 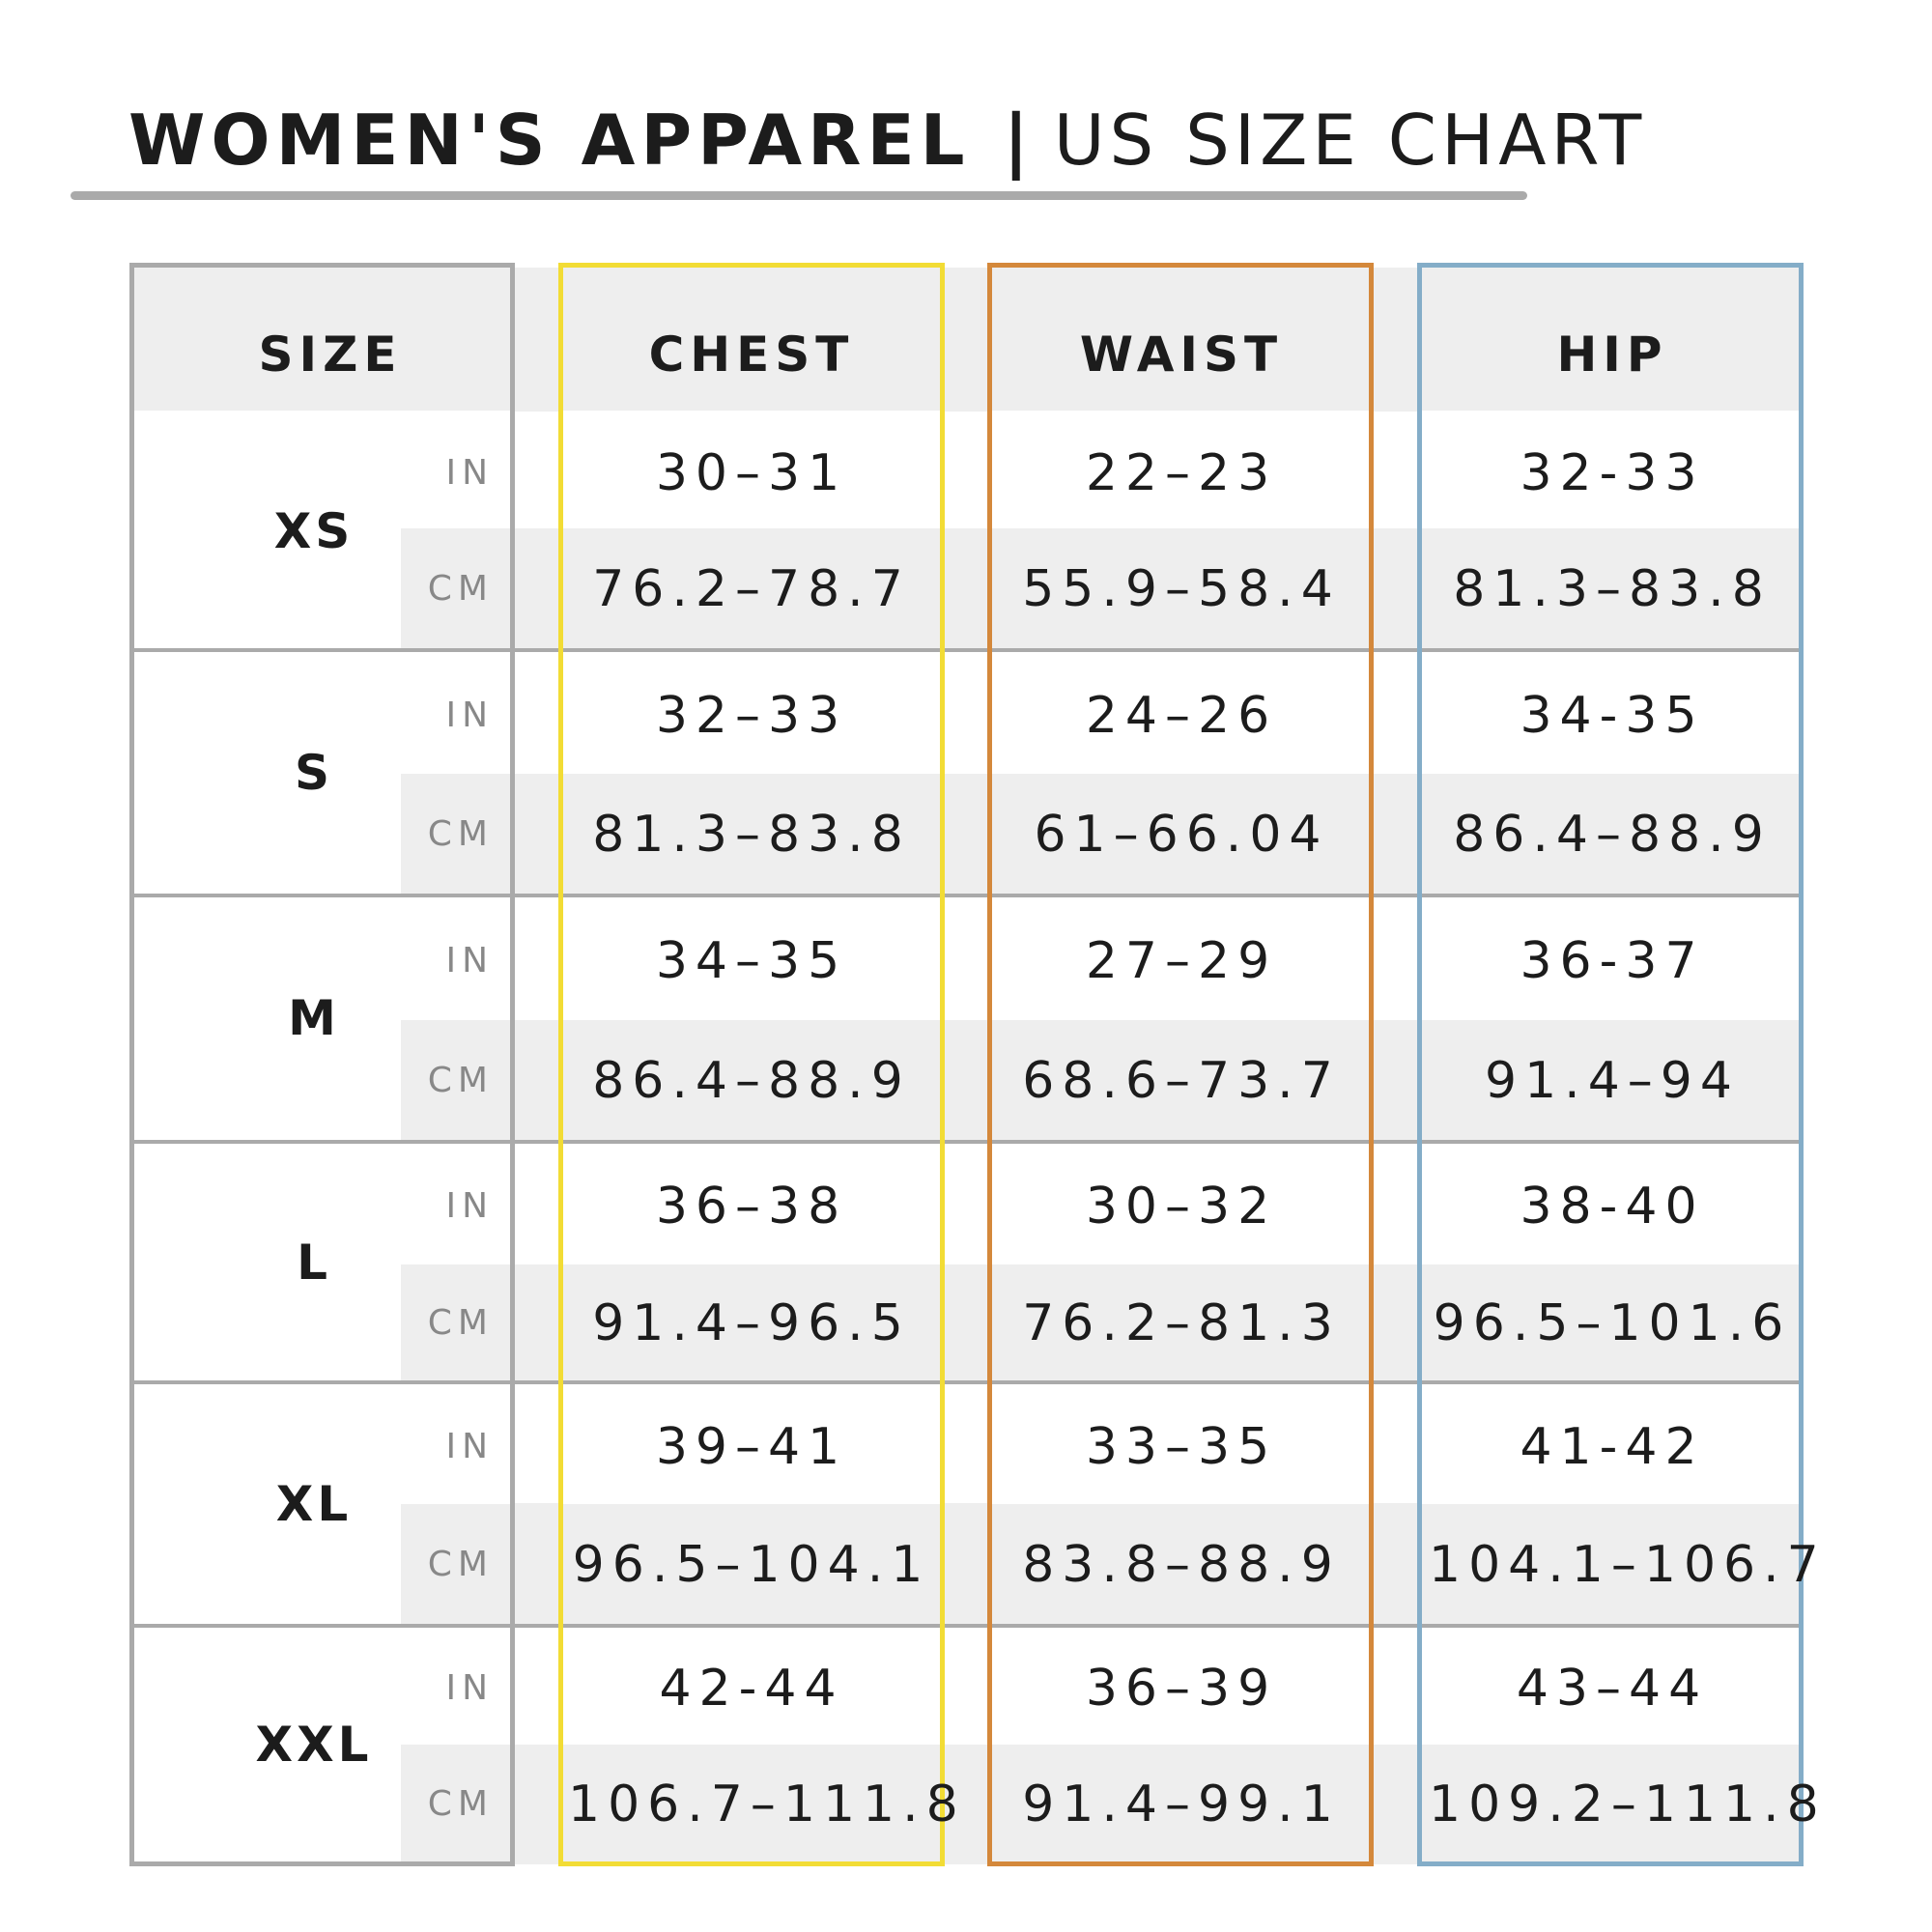 I want to click on size-label: XS, so click(x=314, y=531).